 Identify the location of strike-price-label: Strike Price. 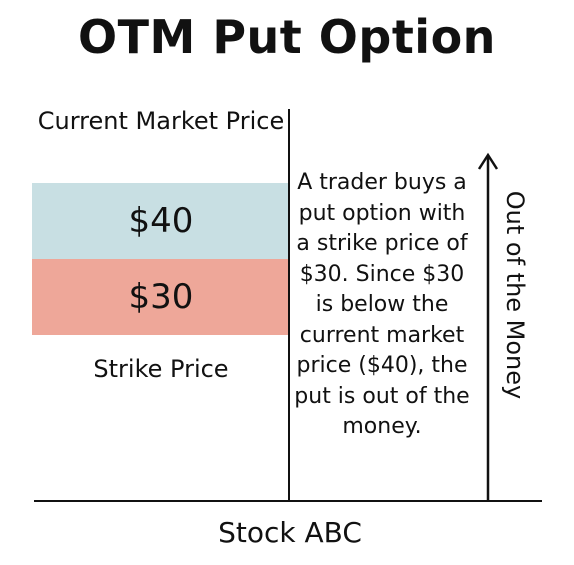
(161, 369).